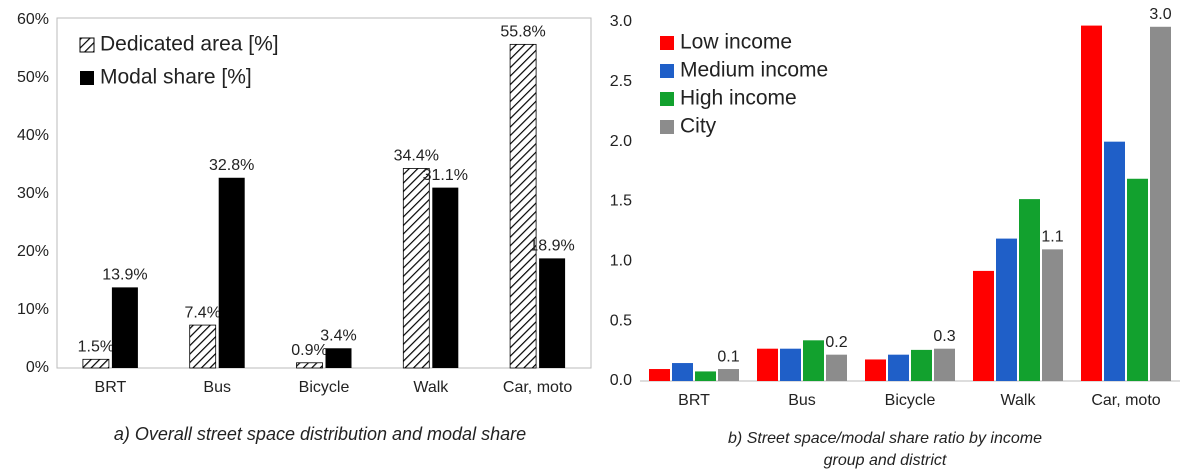 This screenshot has height=472, width=1184. What do you see at coordinates (944, 336) in the screenshot?
I see `data-label: 0.3` at bounding box center [944, 336].